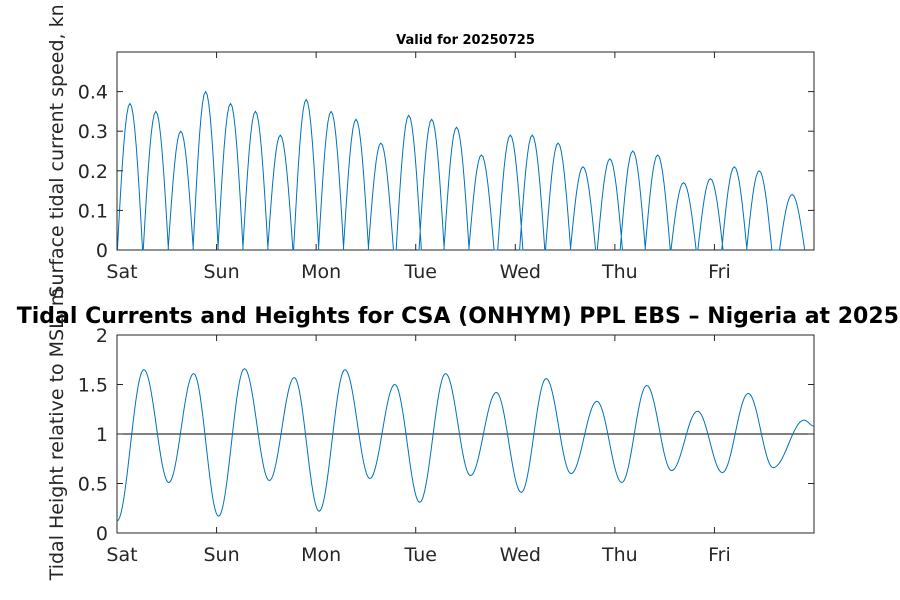 Image resolution: width=900 pixels, height=600 pixels. Describe the element at coordinates (221, 555) in the screenshot. I see `tidal-height-x-tick-label: Sun` at that location.